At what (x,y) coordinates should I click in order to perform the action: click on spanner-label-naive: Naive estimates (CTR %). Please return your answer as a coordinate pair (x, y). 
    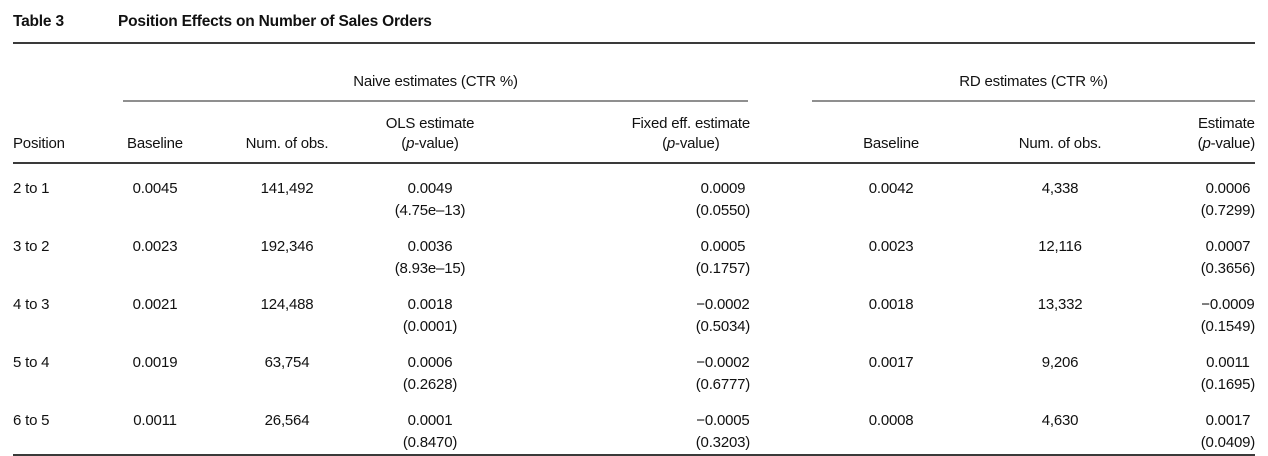
    Looking at the image, I should click on (436, 87).